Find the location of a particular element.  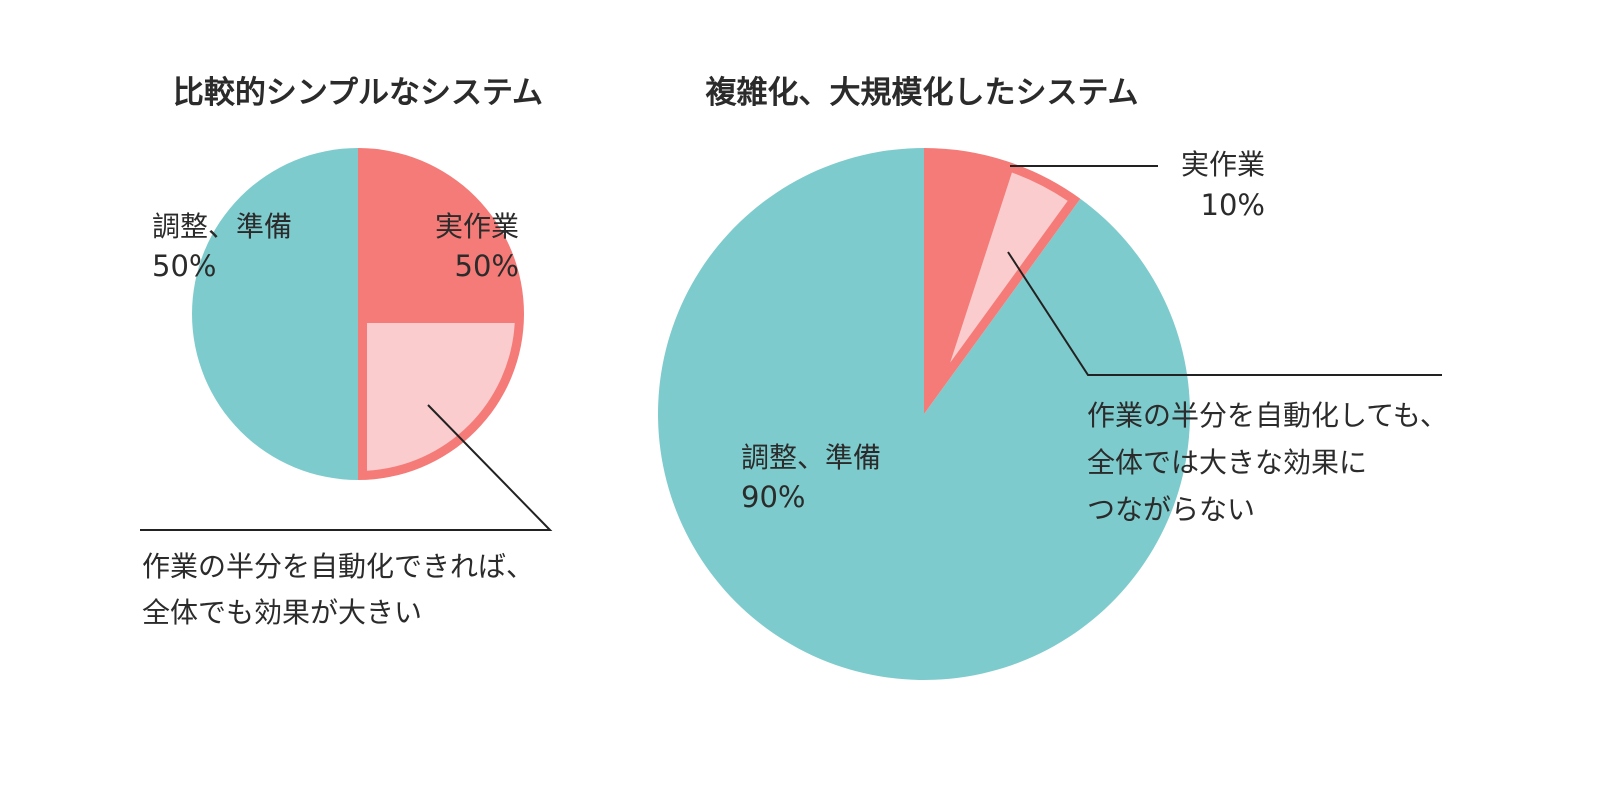

annotation-line-2: 全体では大きな効果に is located at coordinates (1227, 462).